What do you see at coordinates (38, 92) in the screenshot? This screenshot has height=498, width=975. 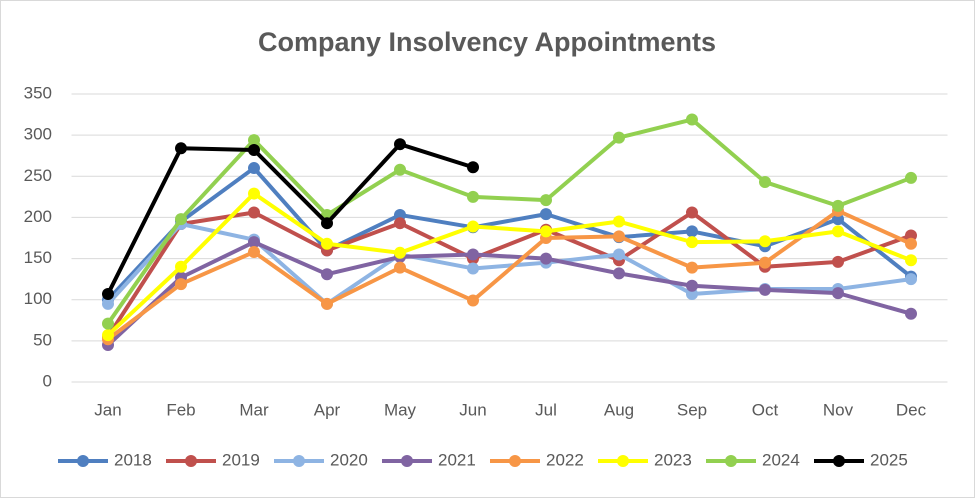 I see `y-tick-label: 350` at bounding box center [38, 92].